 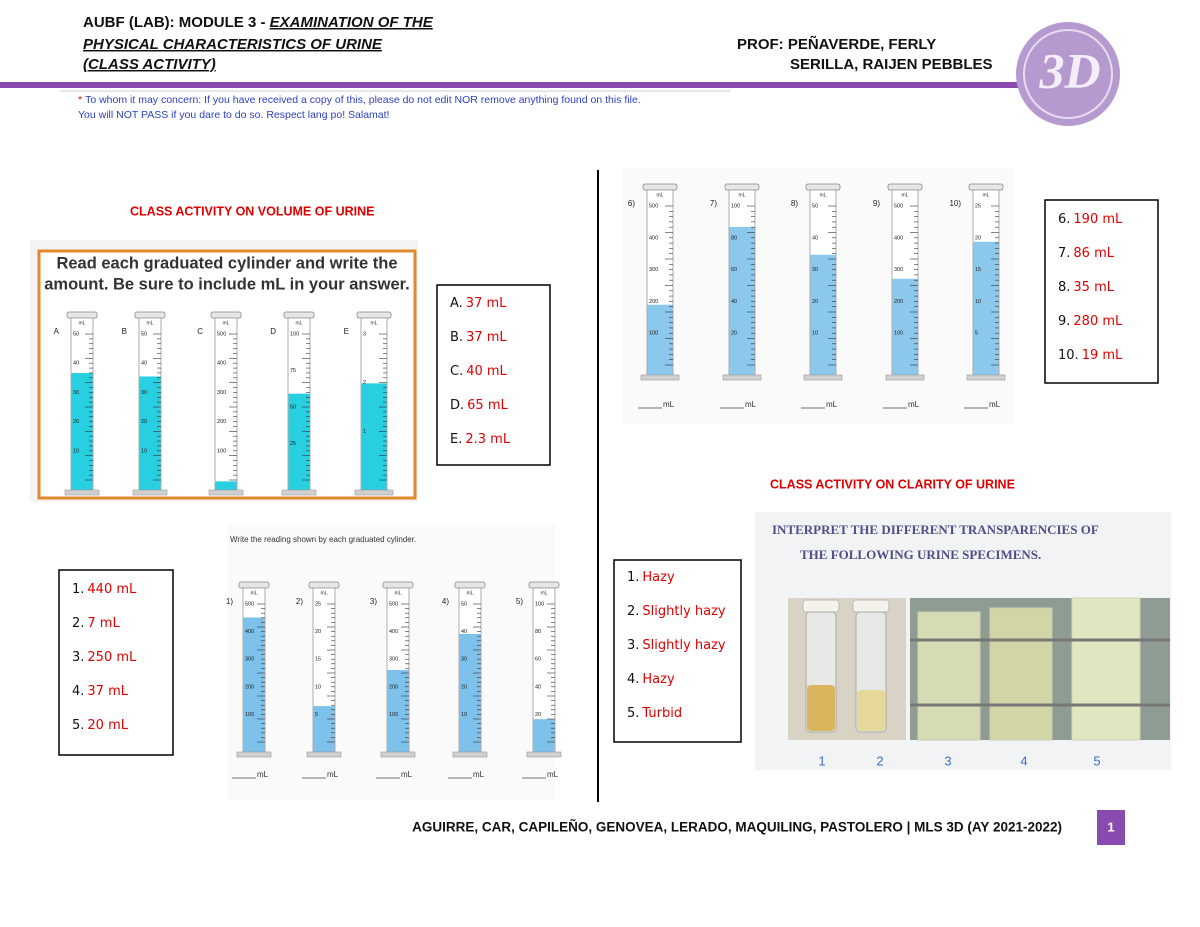 What do you see at coordinates (920, 554) in the screenshot?
I see `clarity-heading: THE FOLLOWING URINE SPECIMENS.` at bounding box center [920, 554].